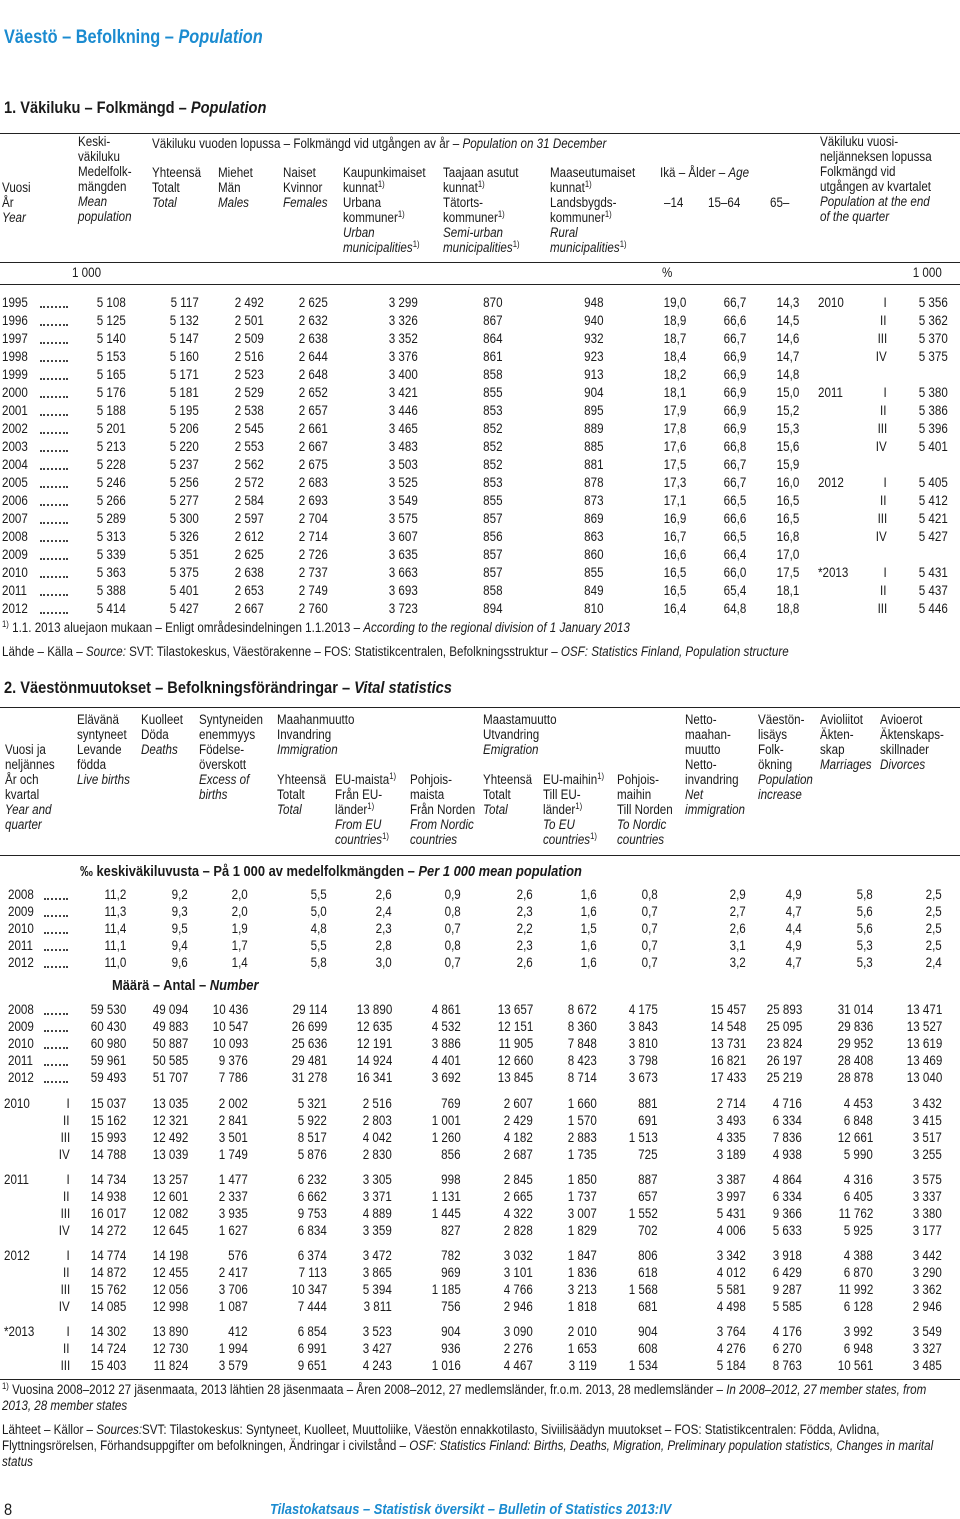  I want to click on table-cell: 681, so click(648, 1306).